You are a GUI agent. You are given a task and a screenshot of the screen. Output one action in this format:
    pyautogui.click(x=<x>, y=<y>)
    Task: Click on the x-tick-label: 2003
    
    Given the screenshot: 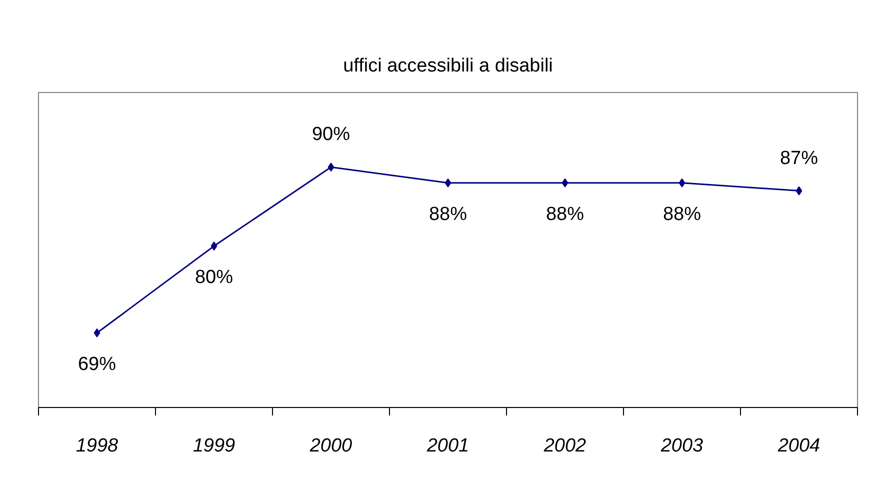 What is the action you would take?
    pyautogui.click(x=682, y=446)
    